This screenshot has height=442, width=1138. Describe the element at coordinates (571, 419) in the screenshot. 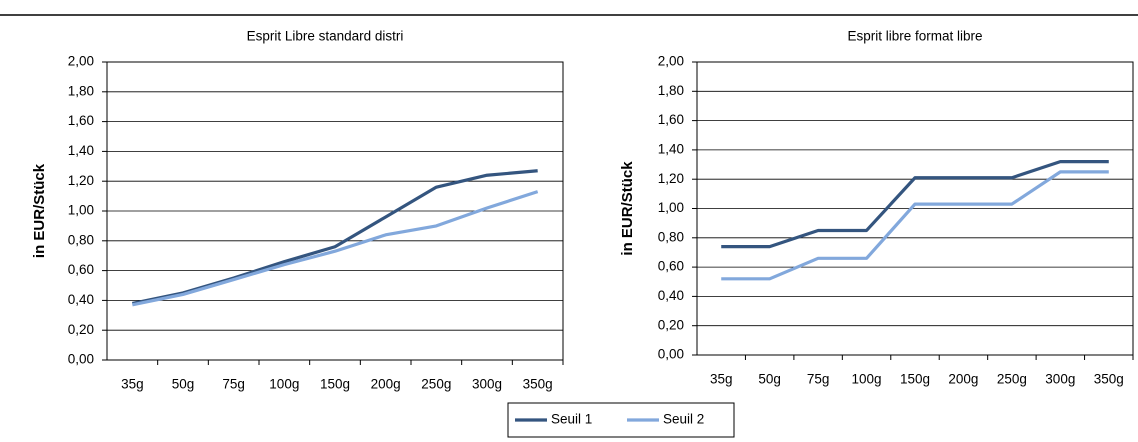

I see `legend-label: Seuil 1` at that location.